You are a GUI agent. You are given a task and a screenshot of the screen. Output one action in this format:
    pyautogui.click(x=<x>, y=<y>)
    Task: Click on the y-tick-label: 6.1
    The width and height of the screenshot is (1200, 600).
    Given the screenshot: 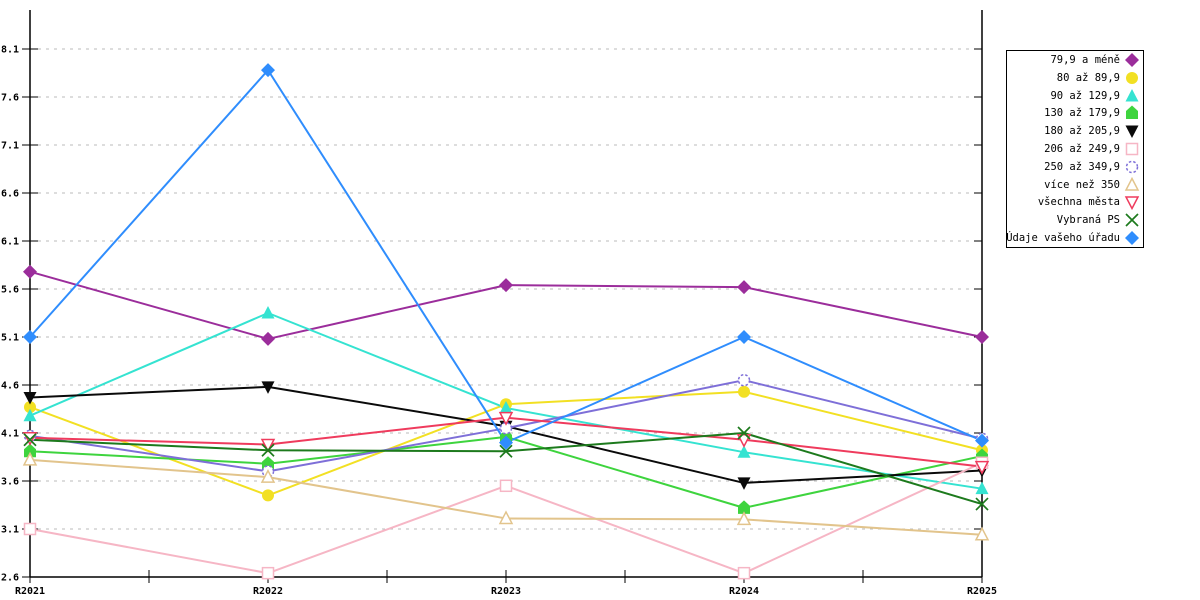 What is the action you would take?
    pyautogui.click(x=10, y=242)
    